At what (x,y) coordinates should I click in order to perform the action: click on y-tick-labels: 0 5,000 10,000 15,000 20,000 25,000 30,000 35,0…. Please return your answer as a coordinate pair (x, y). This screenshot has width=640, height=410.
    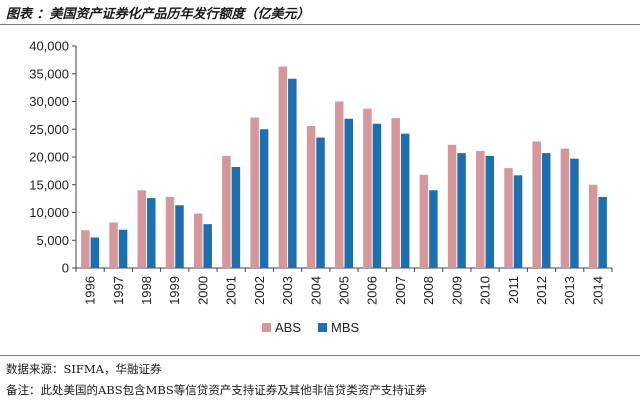
    Looking at the image, I should click on (49, 157).